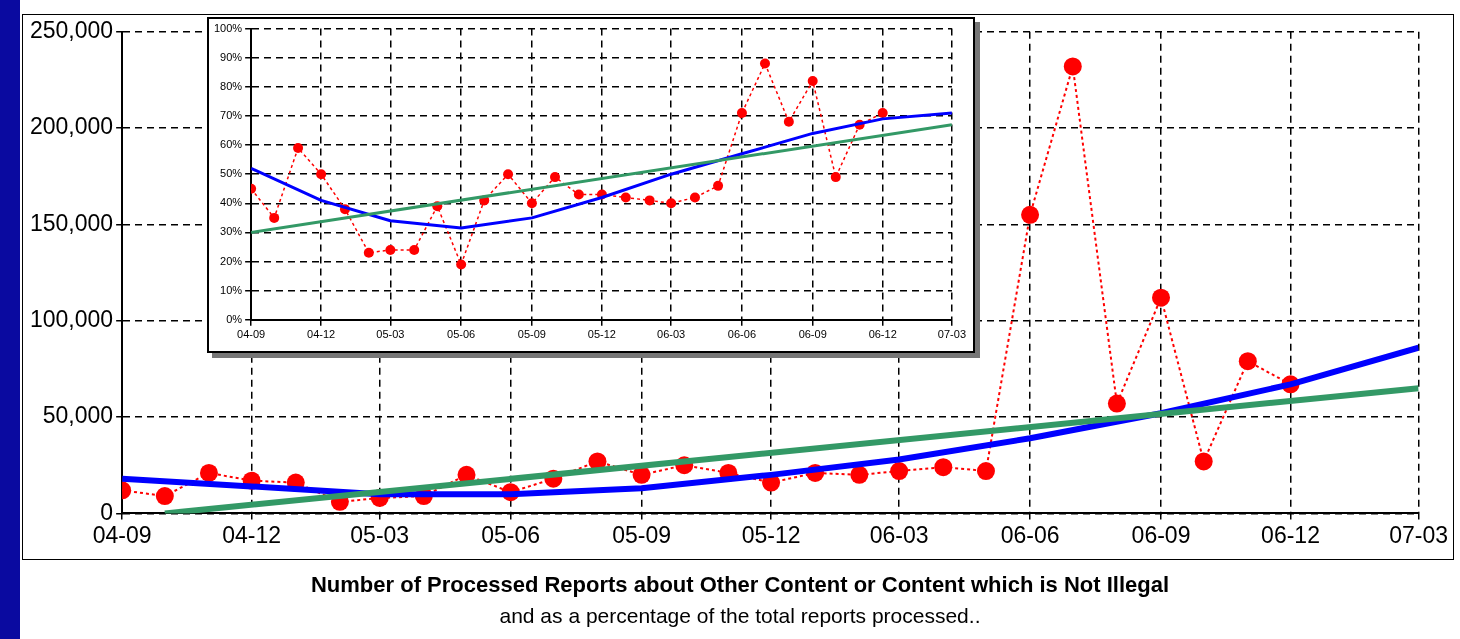 This screenshot has width=1460, height=639. Describe the element at coordinates (740, 616) in the screenshot. I see `text: and as a percentage of the total reports processed..` at that location.